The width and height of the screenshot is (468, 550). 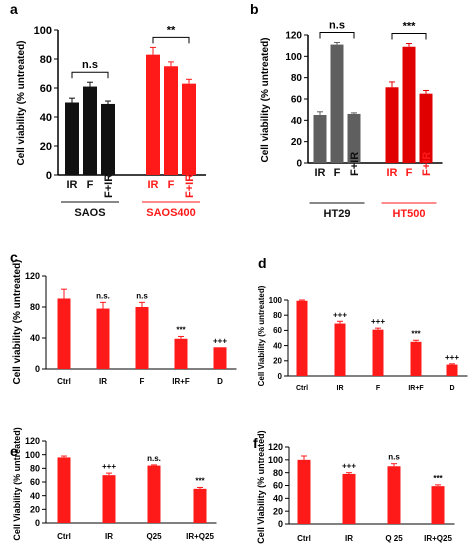 What do you see at coordinates (277, 330) in the screenshot?
I see `panel-d-ytick-label-3: 60` at bounding box center [277, 330].